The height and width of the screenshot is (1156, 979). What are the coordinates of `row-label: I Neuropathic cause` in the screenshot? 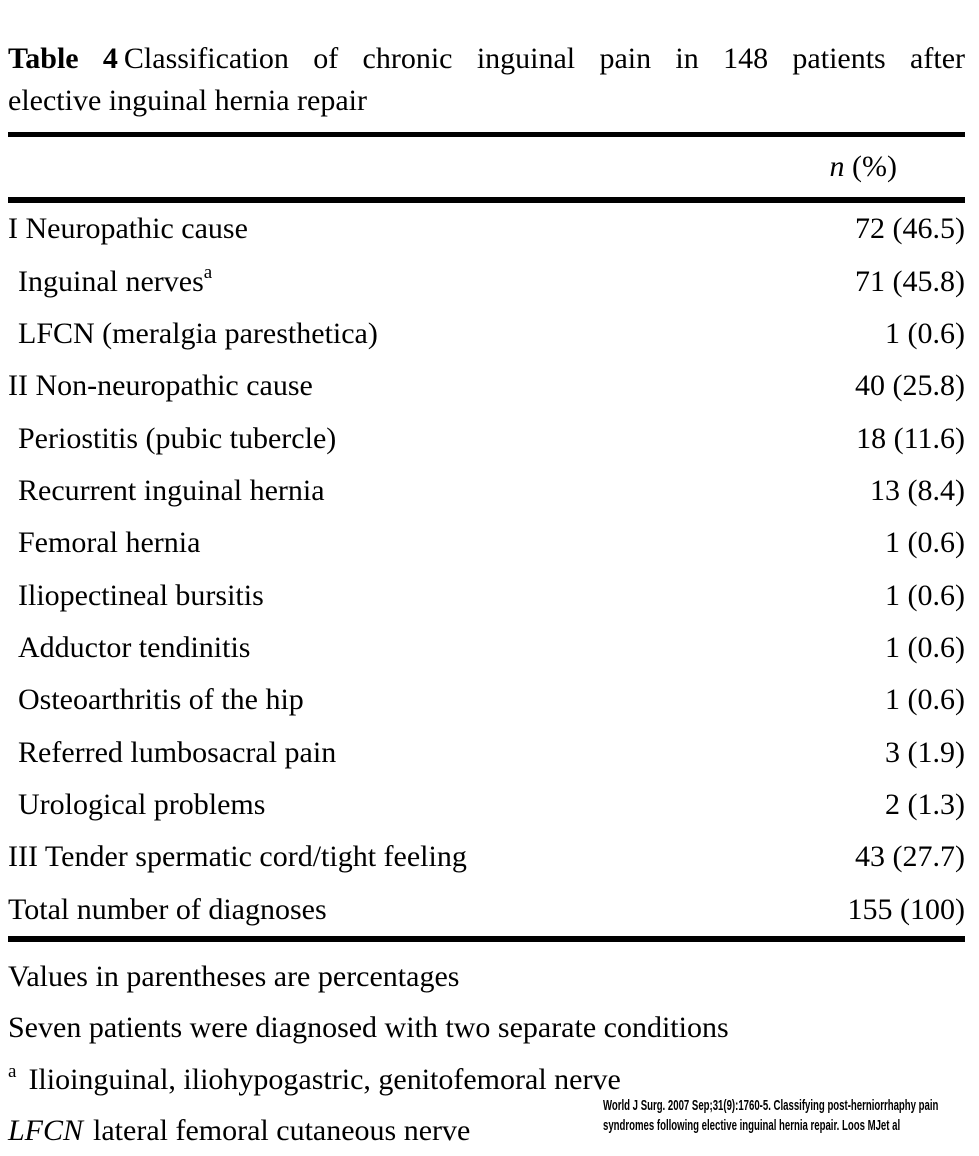 It's located at (128, 229).